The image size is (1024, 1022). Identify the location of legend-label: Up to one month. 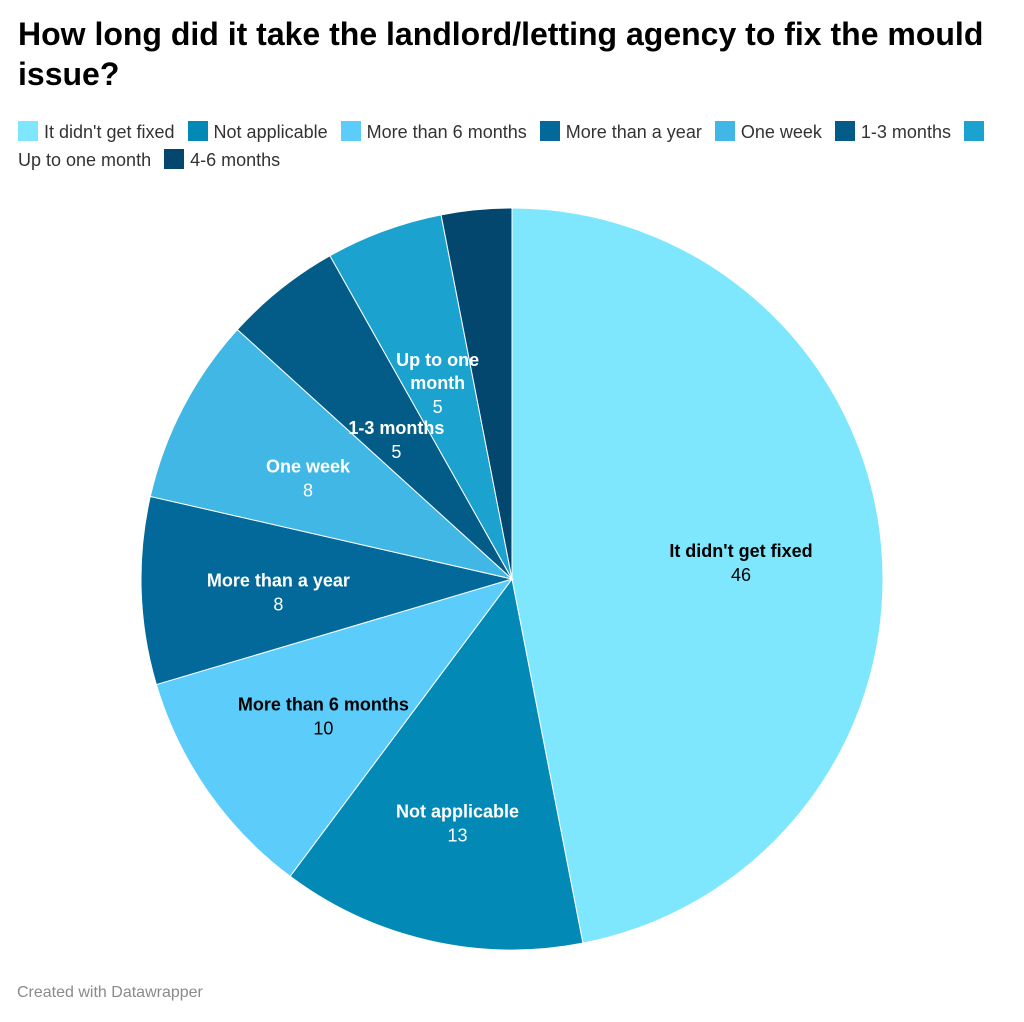
(85, 160).